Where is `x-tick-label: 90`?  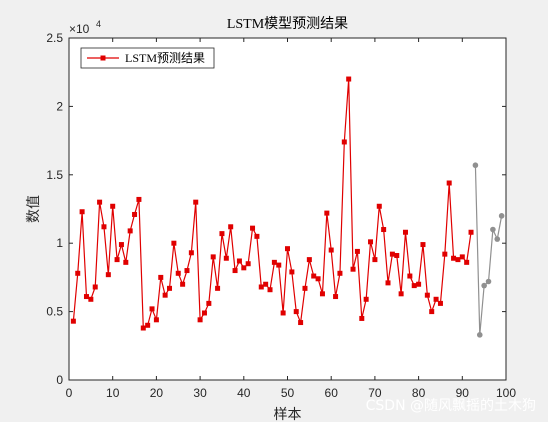
x-tick-label: 90 is located at coordinates (463, 393).